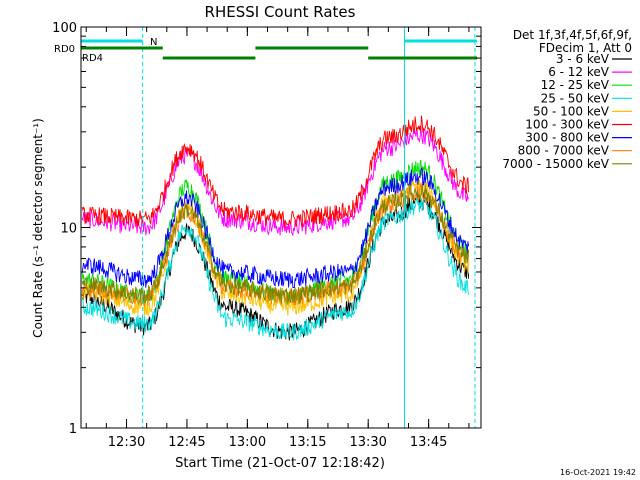 The image size is (640, 480). Describe the element at coordinates (64, 49) in the screenshot. I see `flag-label-rd0: RD0` at that location.